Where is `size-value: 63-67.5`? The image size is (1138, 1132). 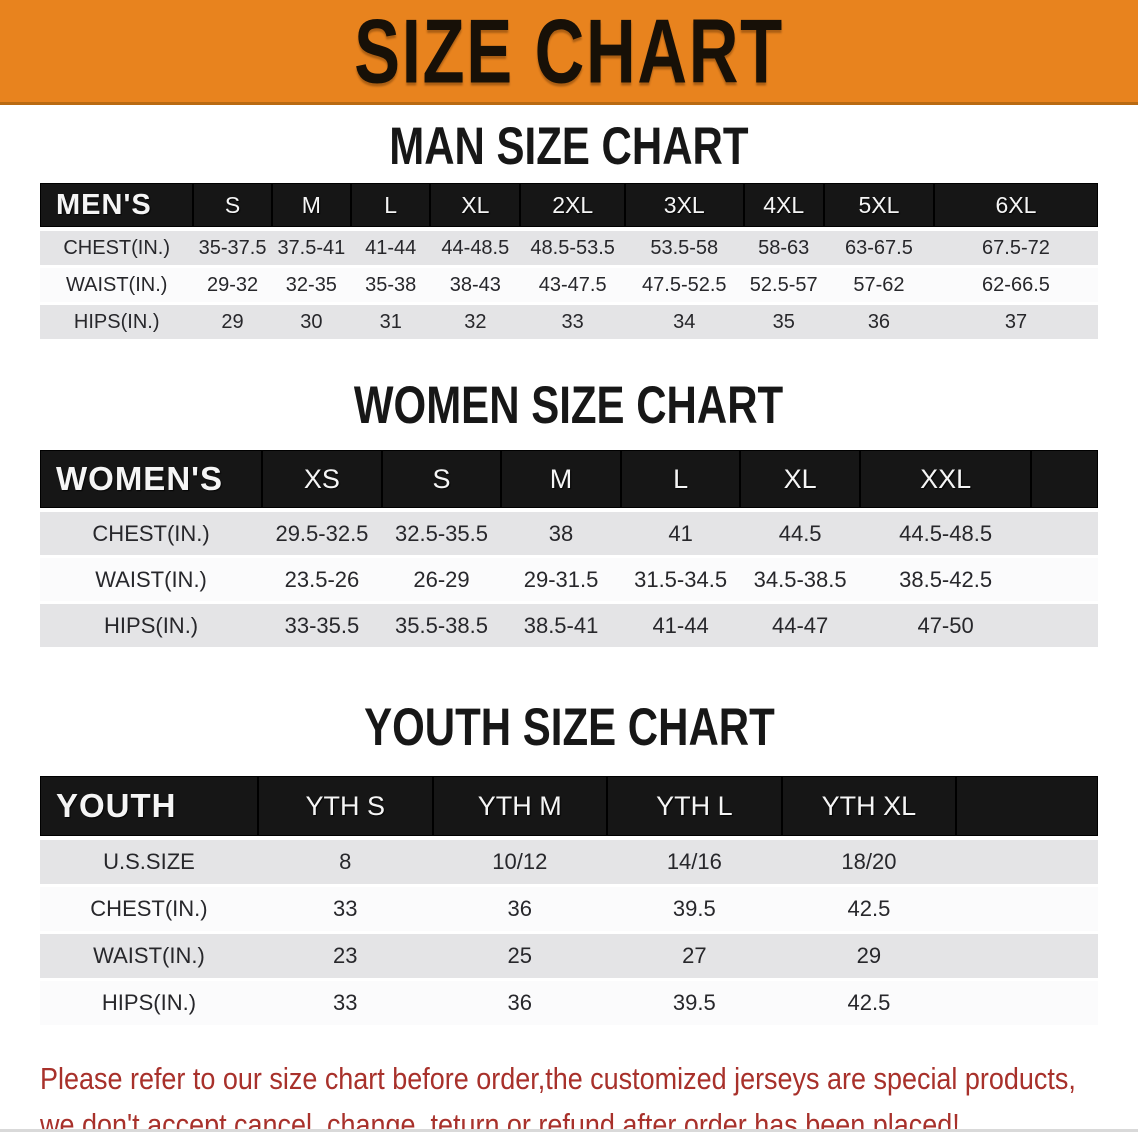 size-value: 63-67.5 is located at coordinates (878, 249).